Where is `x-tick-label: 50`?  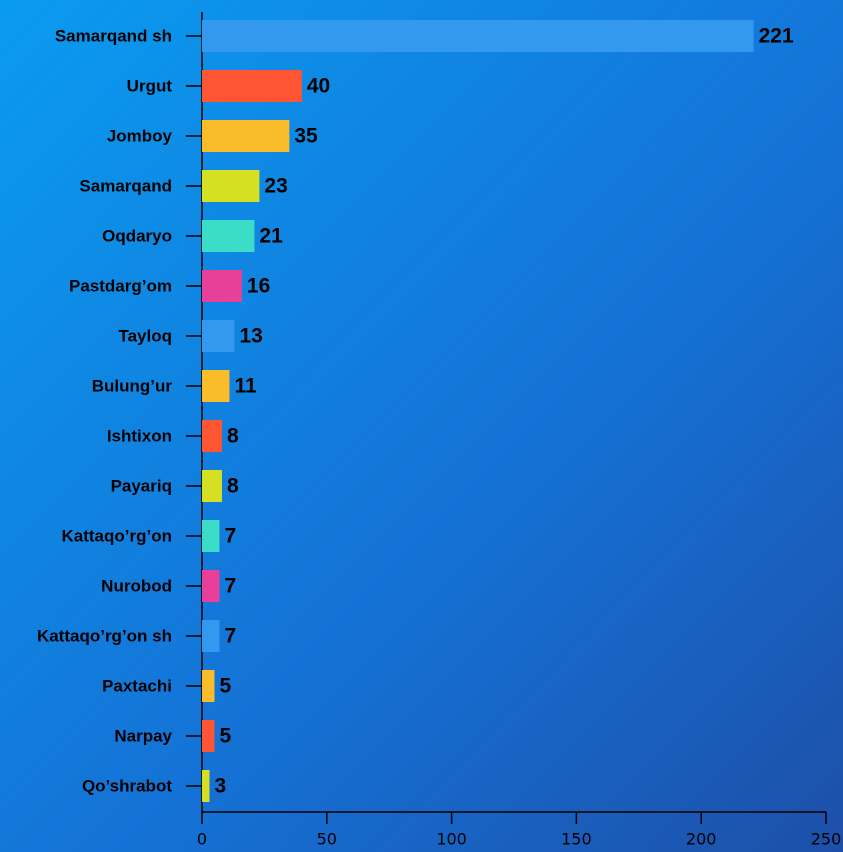 x-tick-label: 50 is located at coordinates (327, 839).